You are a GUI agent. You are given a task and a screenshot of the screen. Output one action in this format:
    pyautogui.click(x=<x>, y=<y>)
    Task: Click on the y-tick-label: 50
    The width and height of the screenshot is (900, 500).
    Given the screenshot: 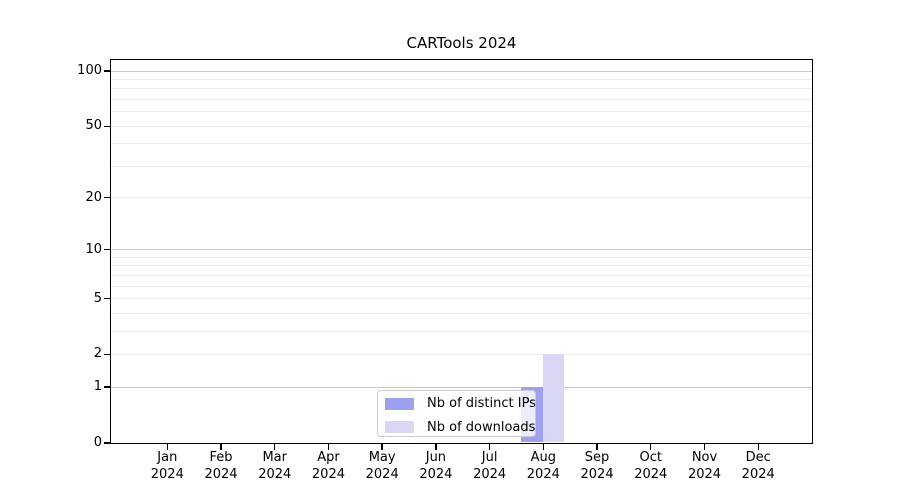 What is the action you would take?
    pyautogui.click(x=93, y=126)
    